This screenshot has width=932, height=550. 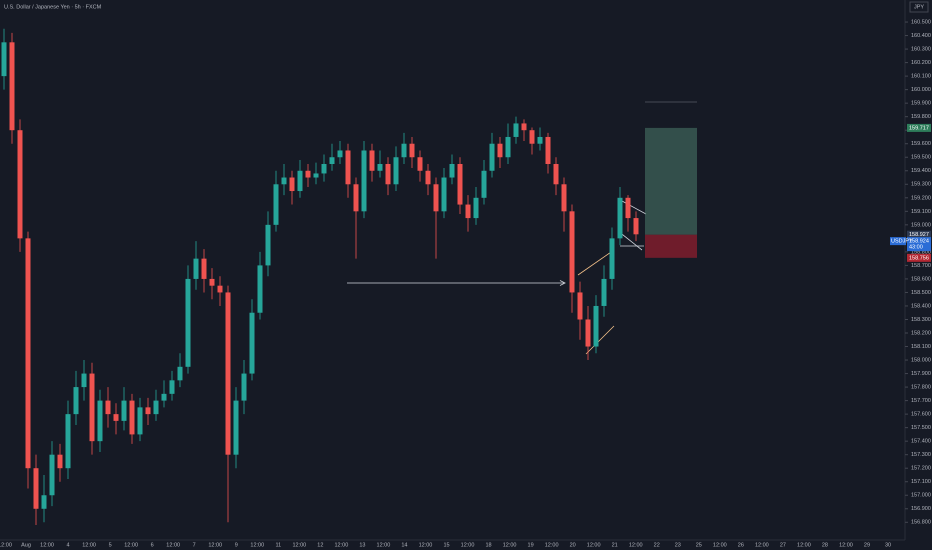 What do you see at coordinates (615, 545) in the screenshot?
I see `x-tick-label: 21` at bounding box center [615, 545].